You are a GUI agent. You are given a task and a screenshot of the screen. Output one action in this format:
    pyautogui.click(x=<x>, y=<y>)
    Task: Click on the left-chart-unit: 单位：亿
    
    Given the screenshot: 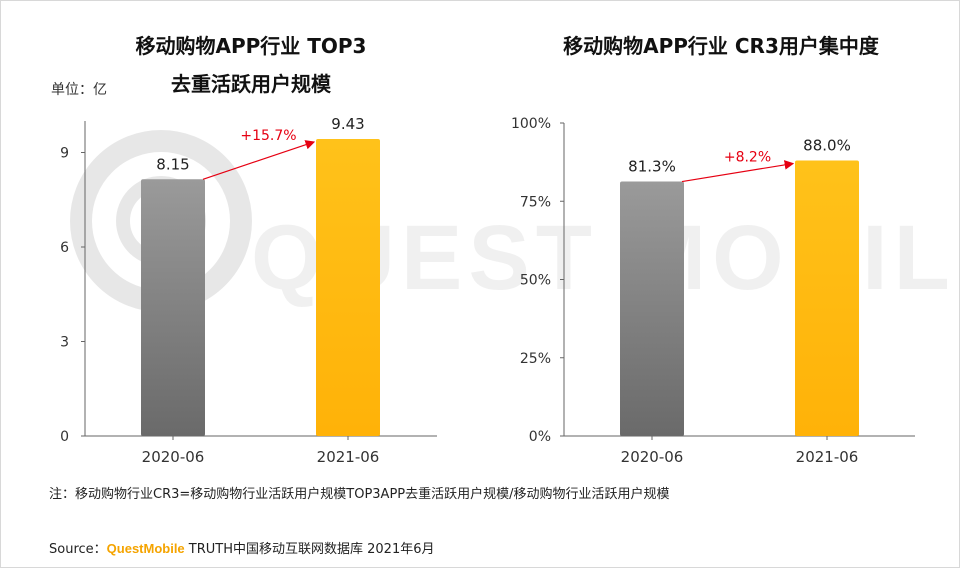 What is the action you would take?
    pyautogui.click(x=79, y=90)
    